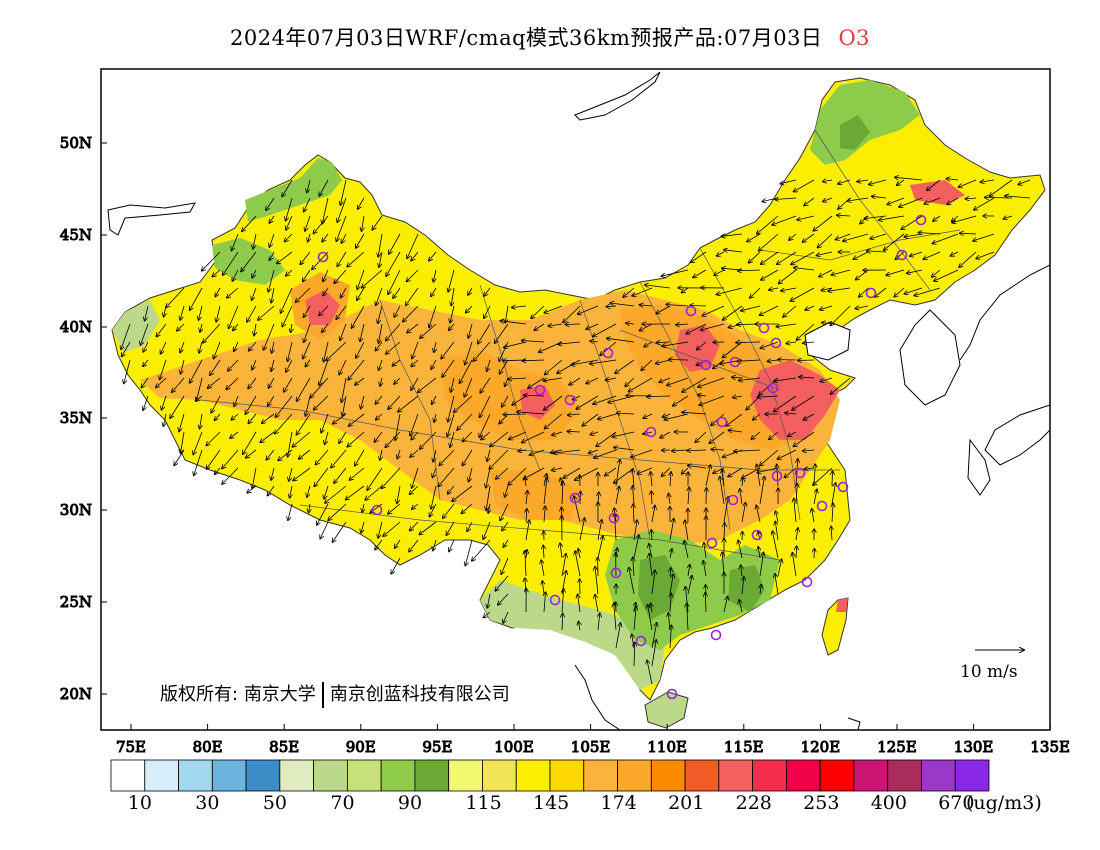 The image size is (1100, 850). I want to click on japan-coastline, so click(1017, 435).